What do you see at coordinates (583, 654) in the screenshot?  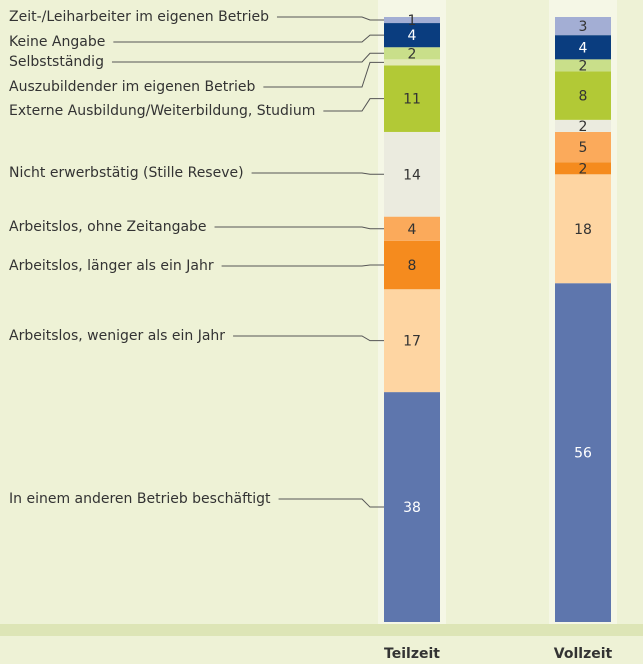 I see `x-tick-label: Vollzeit` at bounding box center [583, 654].